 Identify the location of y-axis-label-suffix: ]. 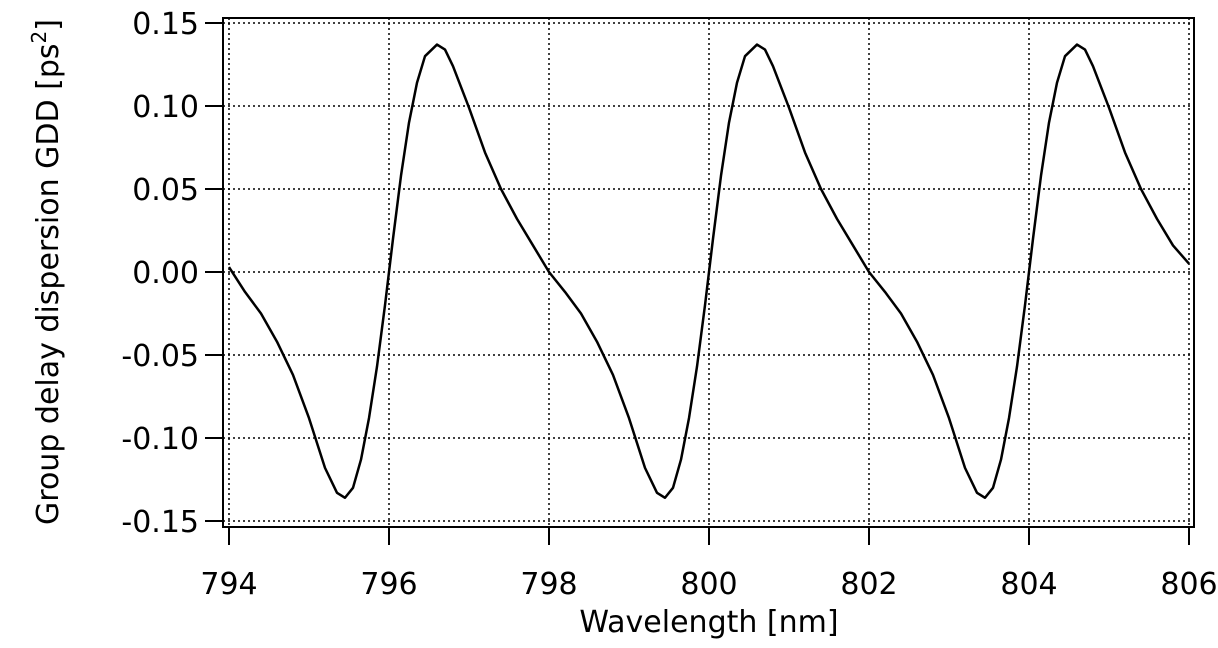
(48, 25).